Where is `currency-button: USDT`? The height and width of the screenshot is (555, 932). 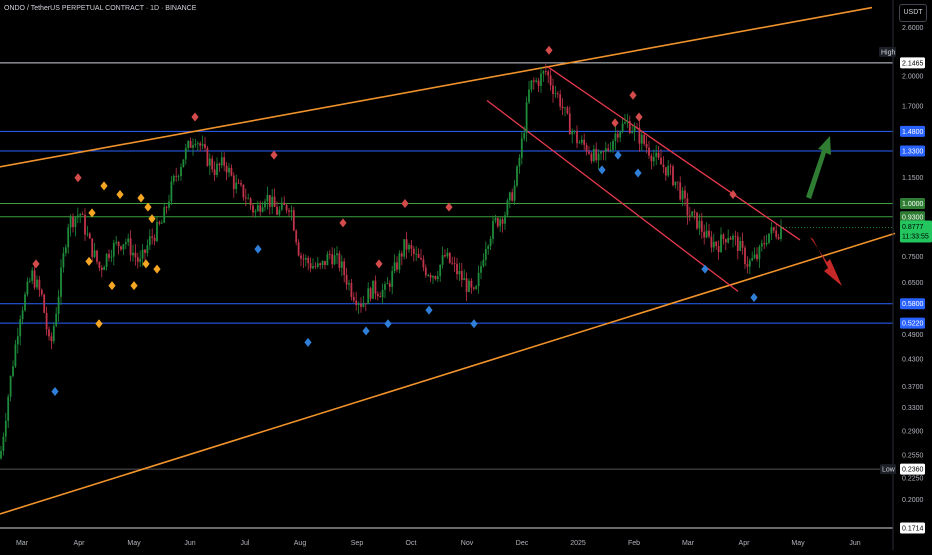 currency-button: USDT is located at coordinates (913, 13).